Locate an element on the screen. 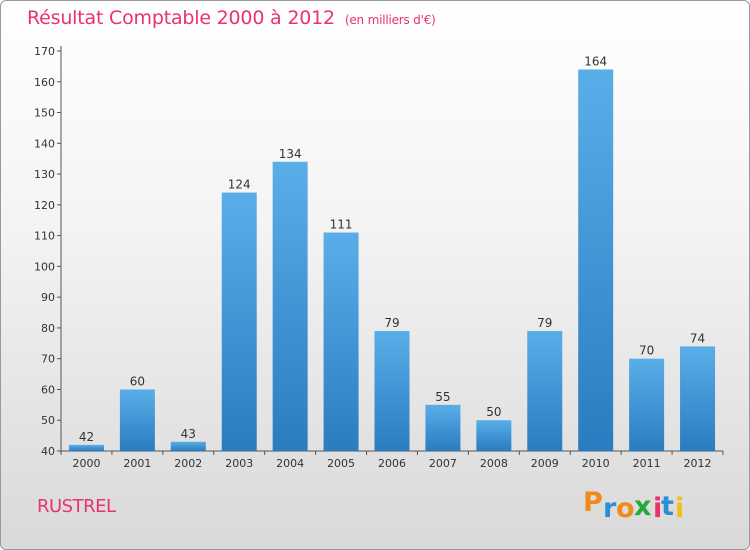  value-label-2005: 111 is located at coordinates (341, 225).